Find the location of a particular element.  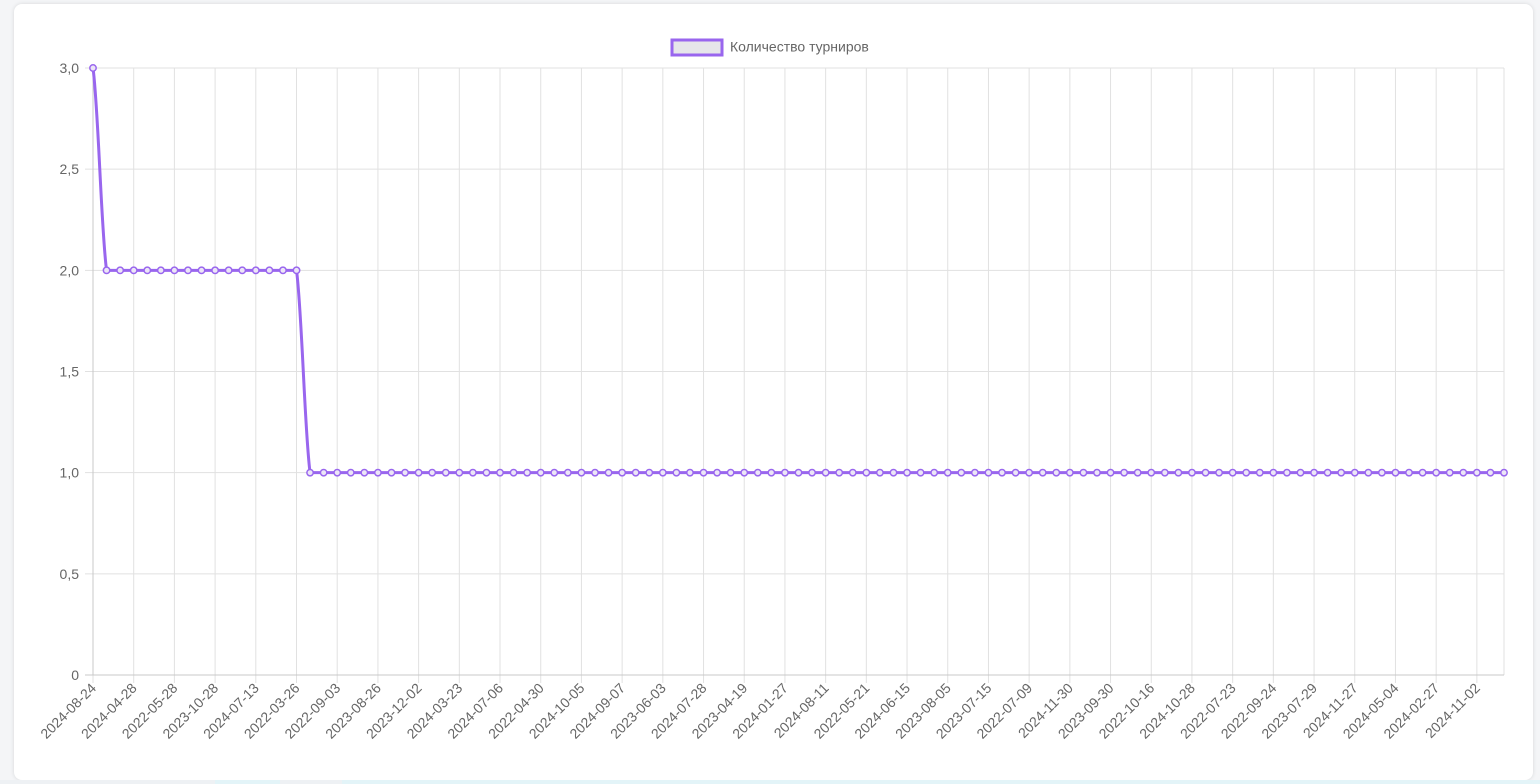

legend-label: Количество турниров is located at coordinates (799, 47).